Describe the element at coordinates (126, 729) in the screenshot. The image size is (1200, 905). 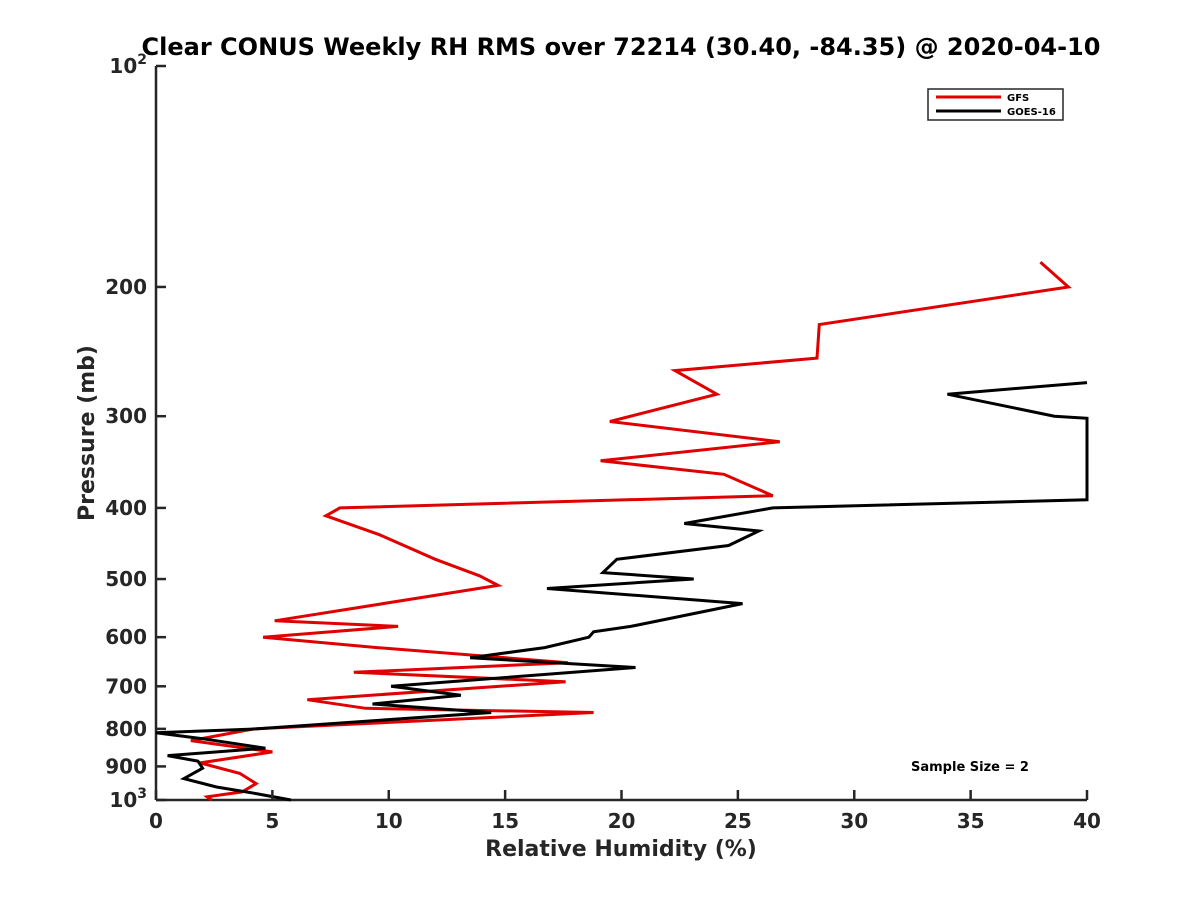
I see `y-tick-label: 800` at that location.